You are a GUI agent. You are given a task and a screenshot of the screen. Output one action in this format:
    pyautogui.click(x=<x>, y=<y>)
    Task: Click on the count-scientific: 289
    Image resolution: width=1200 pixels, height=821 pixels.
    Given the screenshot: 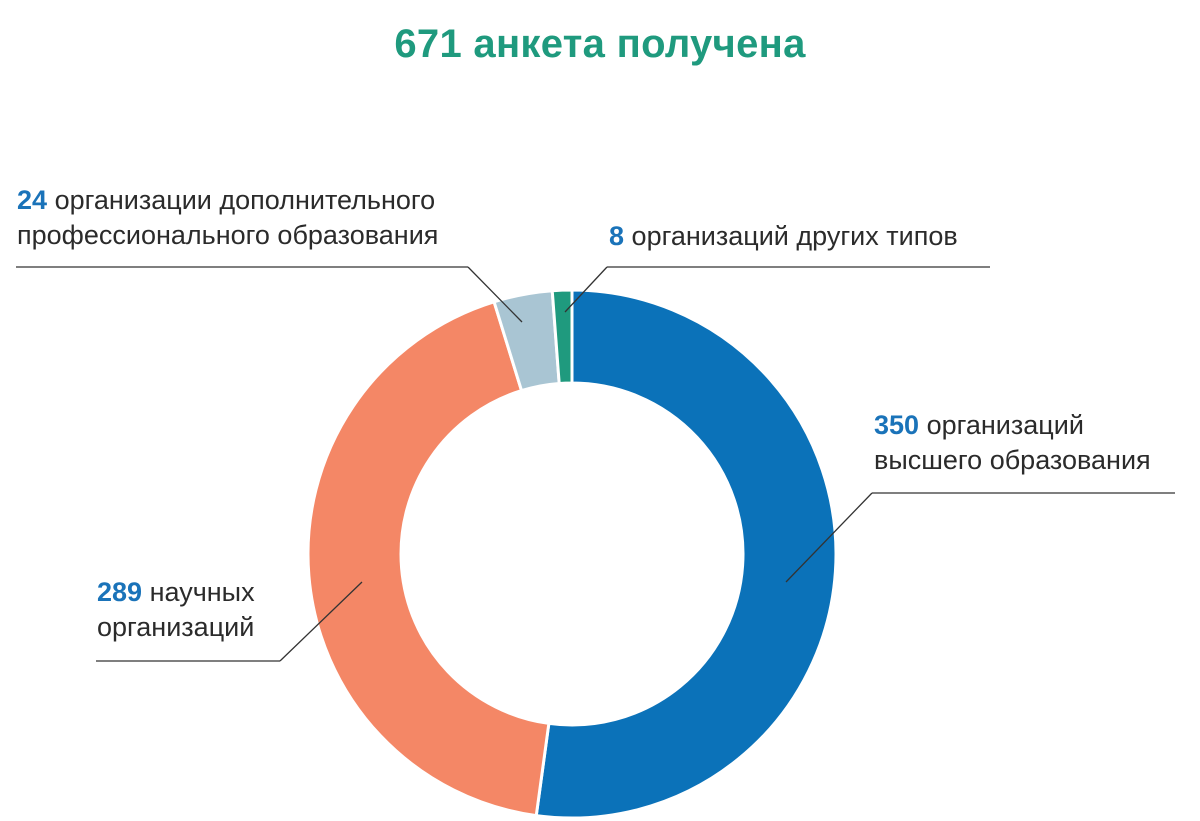 What is the action you would take?
    pyautogui.click(x=120, y=592)
    